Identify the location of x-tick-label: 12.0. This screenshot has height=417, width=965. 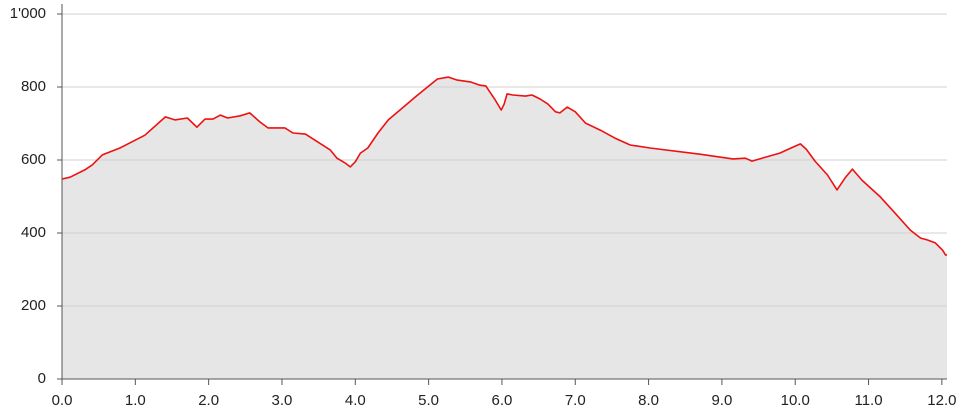
(941, 400).